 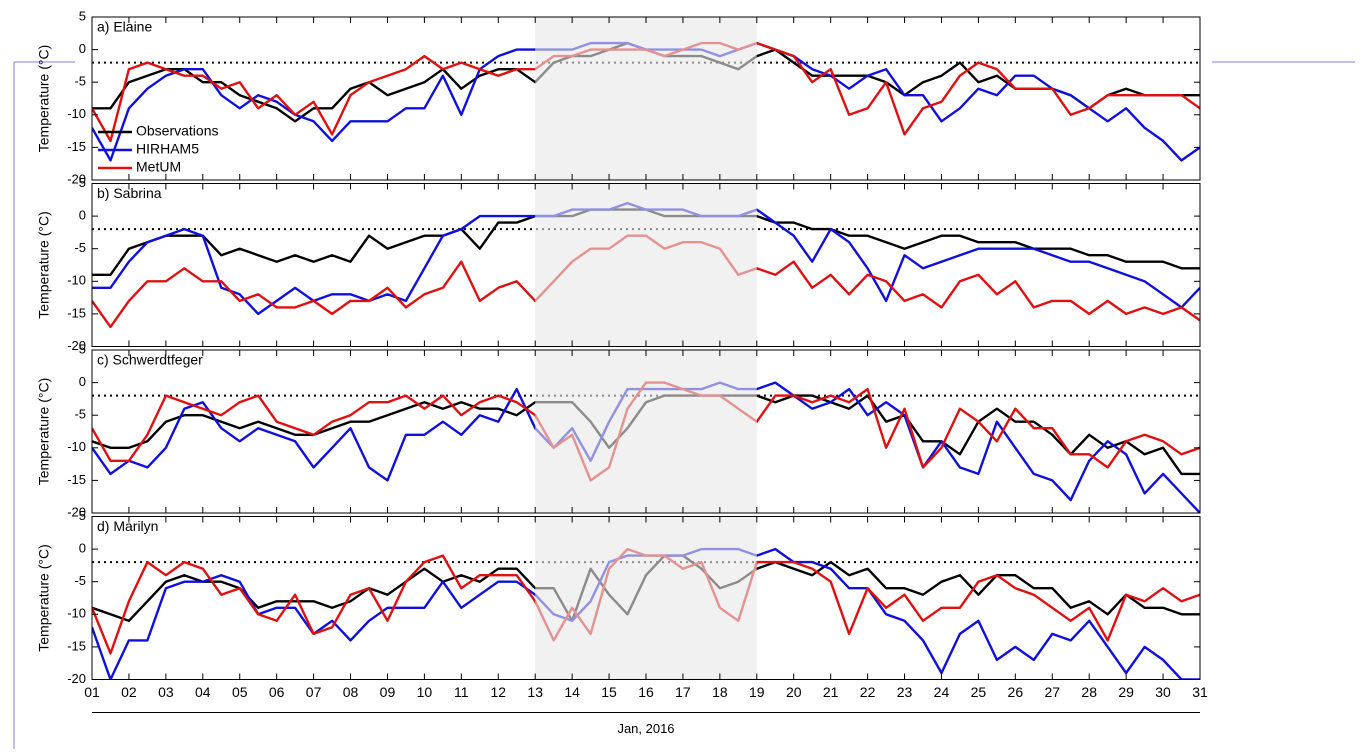 What do you see at coordinates (794, 692) in the screenshot?
I see `x-tick-label: 20` at bounding box center [794, 692].